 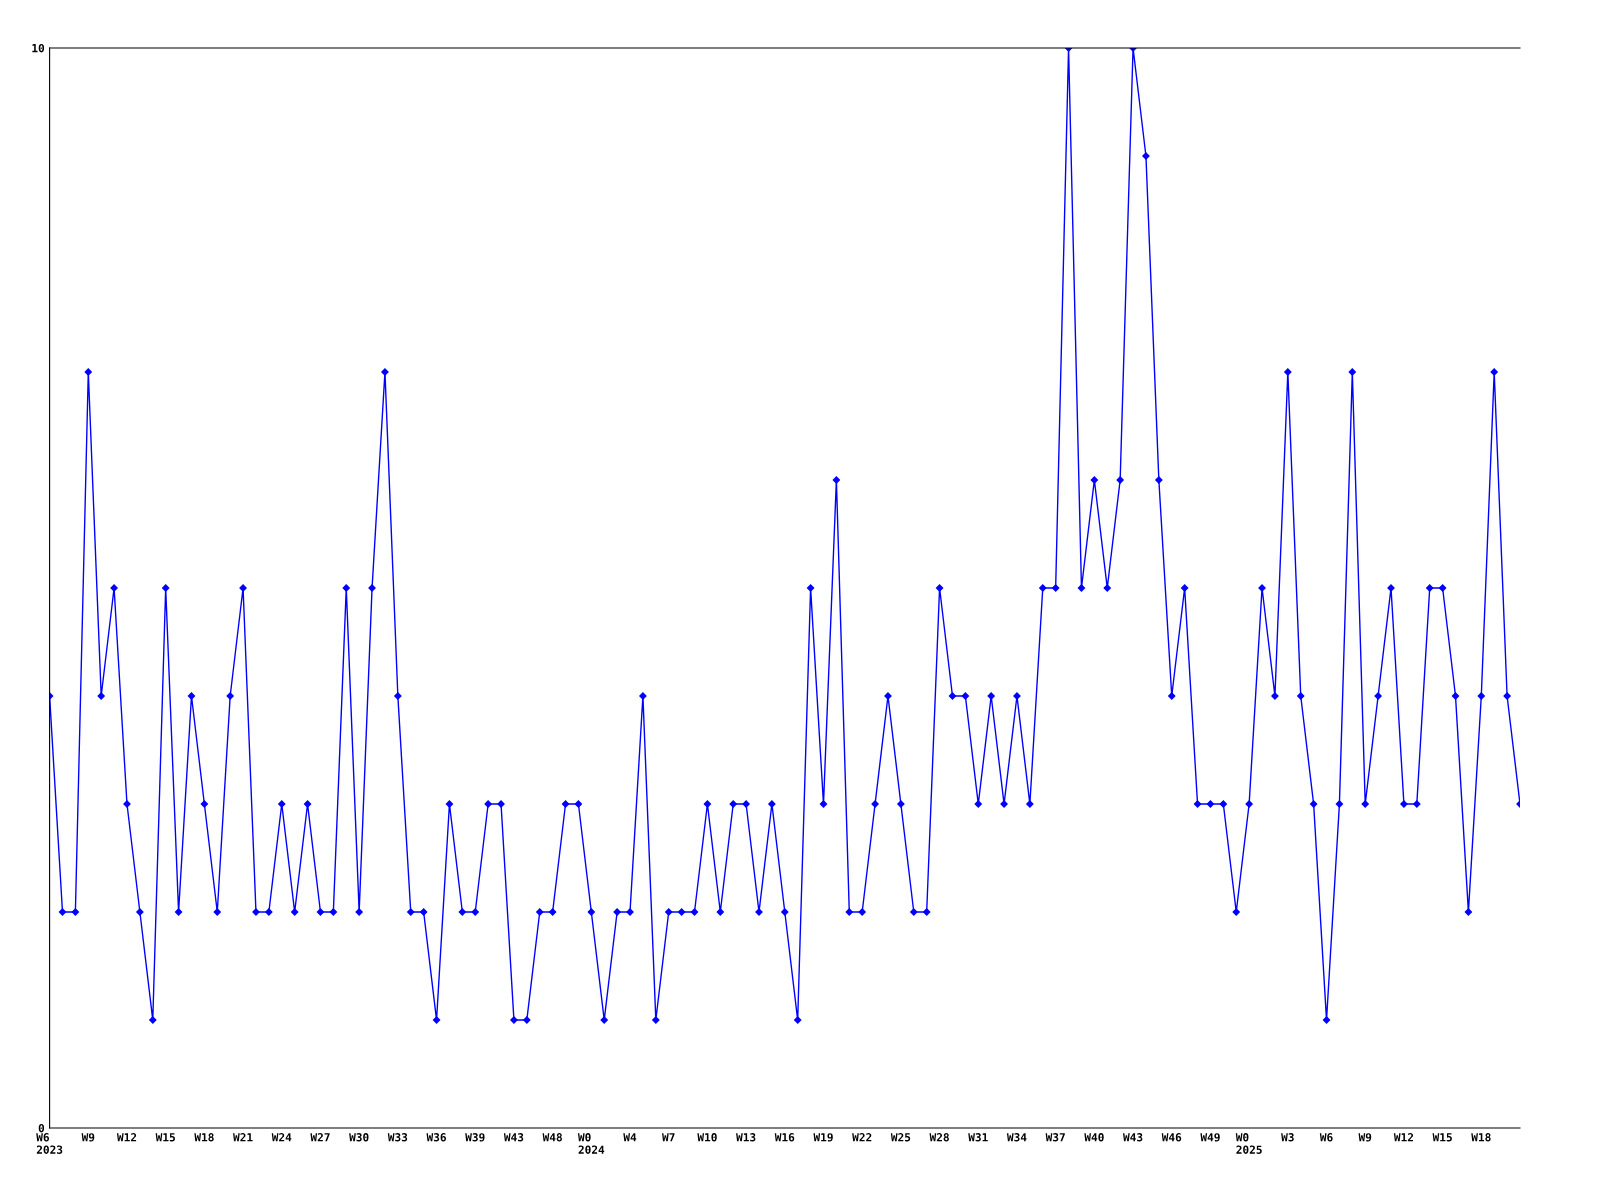 I want to click on x-tick-label: W6 2023, so click(x=49, y=1143).